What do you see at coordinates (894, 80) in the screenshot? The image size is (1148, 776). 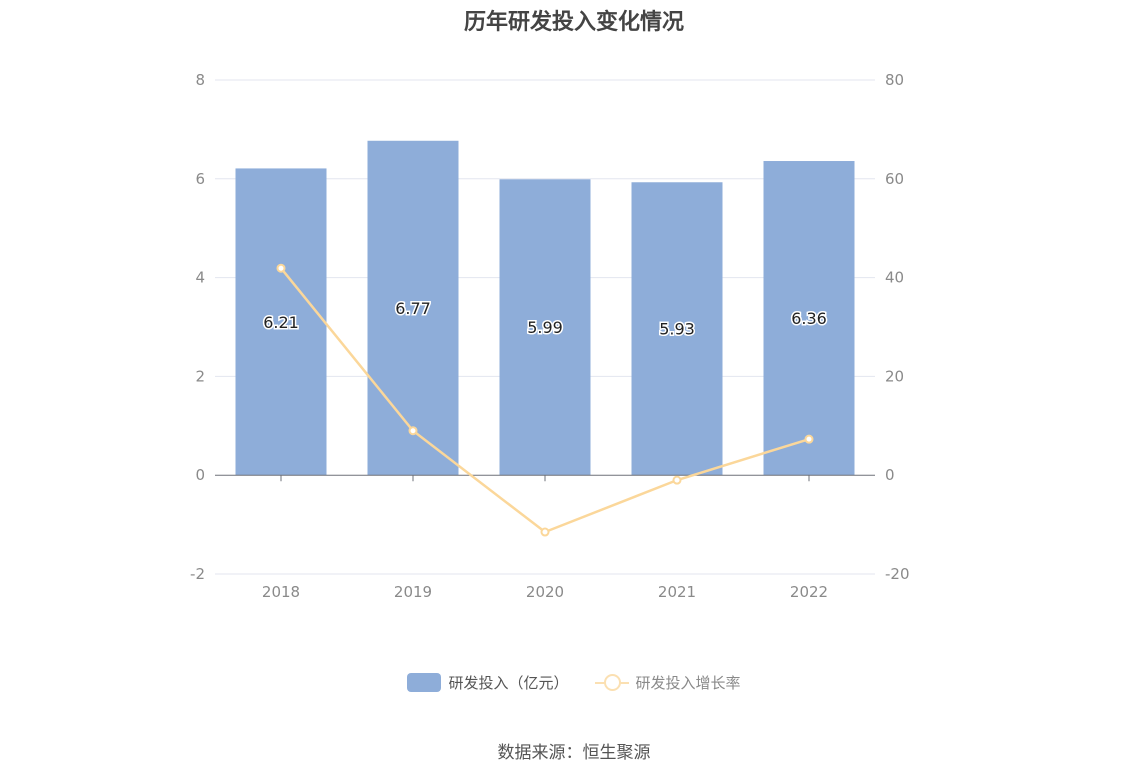 I see `right-axis-tick-label: 80` at bounding box center [894, 80].